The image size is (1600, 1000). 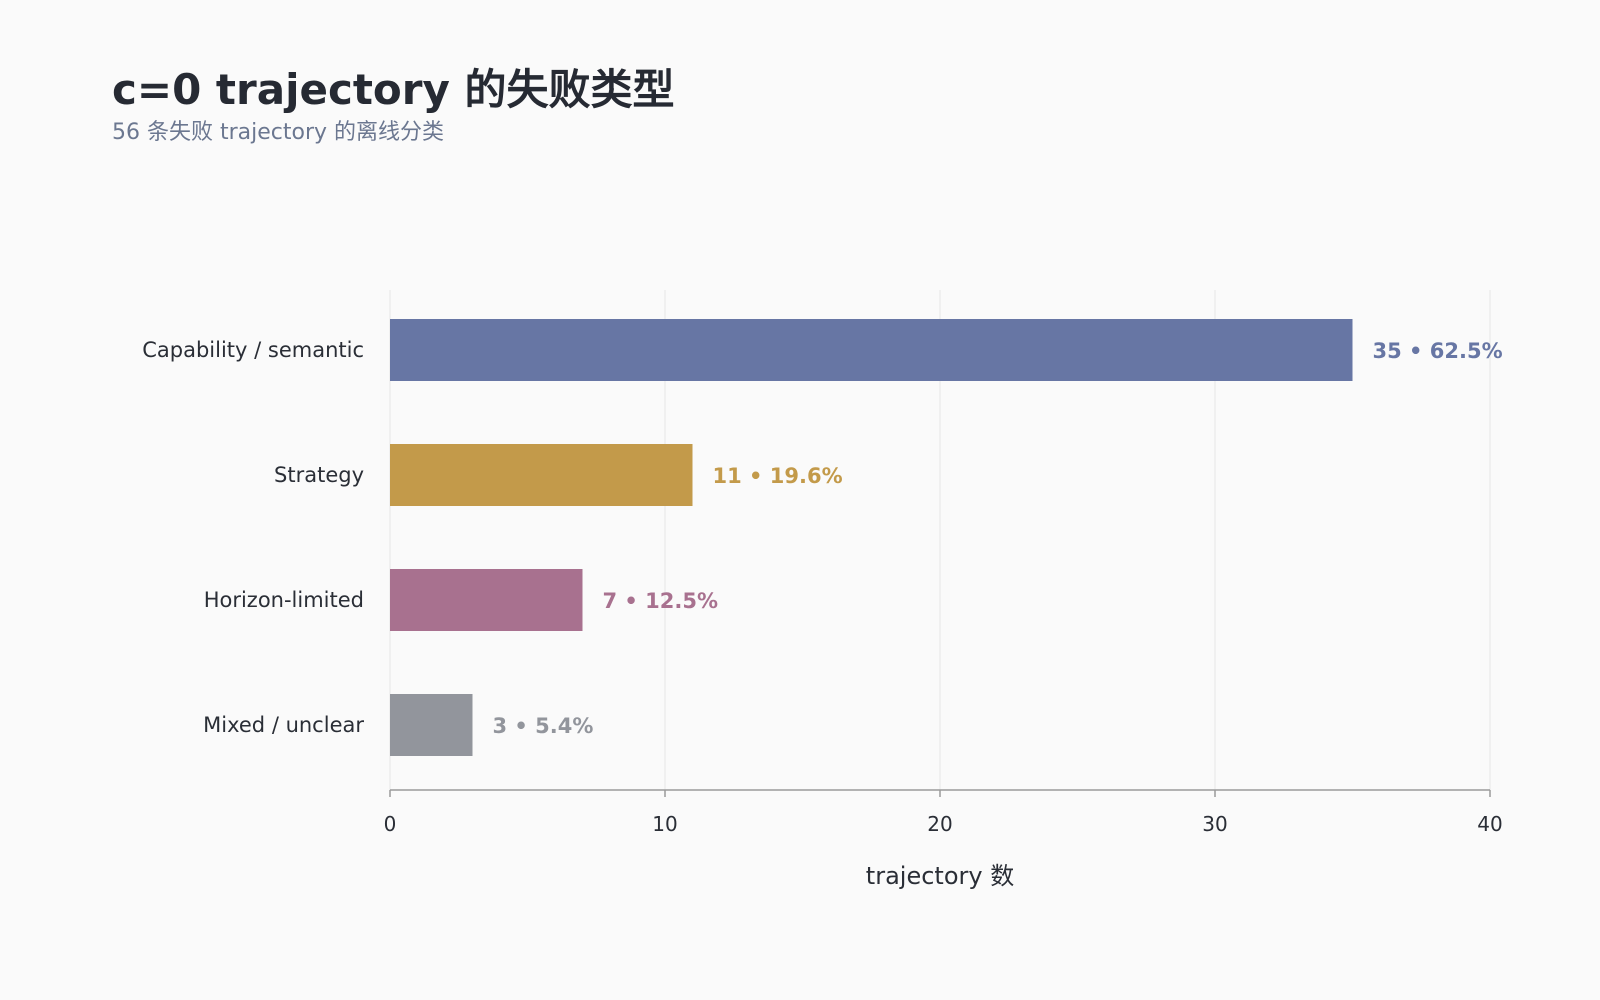 I want to click on category-label: Mixed / unclear, so click(x=283, y=725).